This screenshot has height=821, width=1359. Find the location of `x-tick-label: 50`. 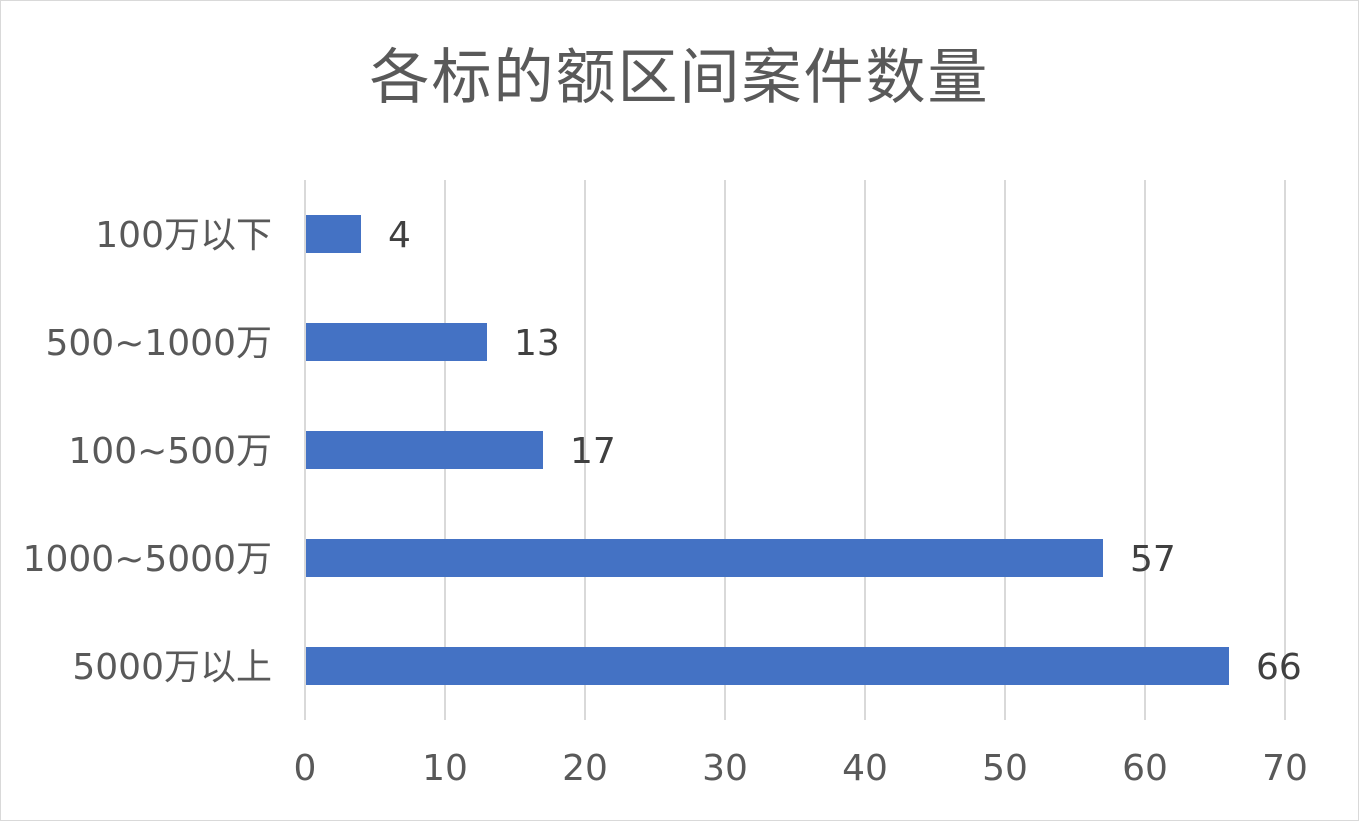

x-tick-label: 50 is located at coordinates (1005, 768).